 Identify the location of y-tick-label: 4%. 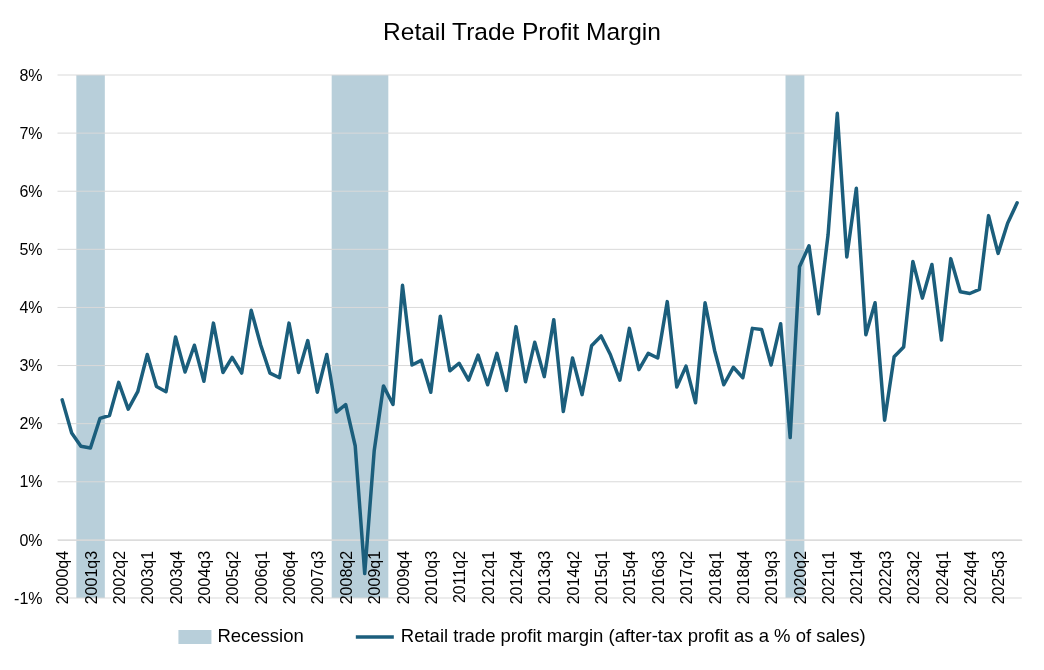
(31, 308).